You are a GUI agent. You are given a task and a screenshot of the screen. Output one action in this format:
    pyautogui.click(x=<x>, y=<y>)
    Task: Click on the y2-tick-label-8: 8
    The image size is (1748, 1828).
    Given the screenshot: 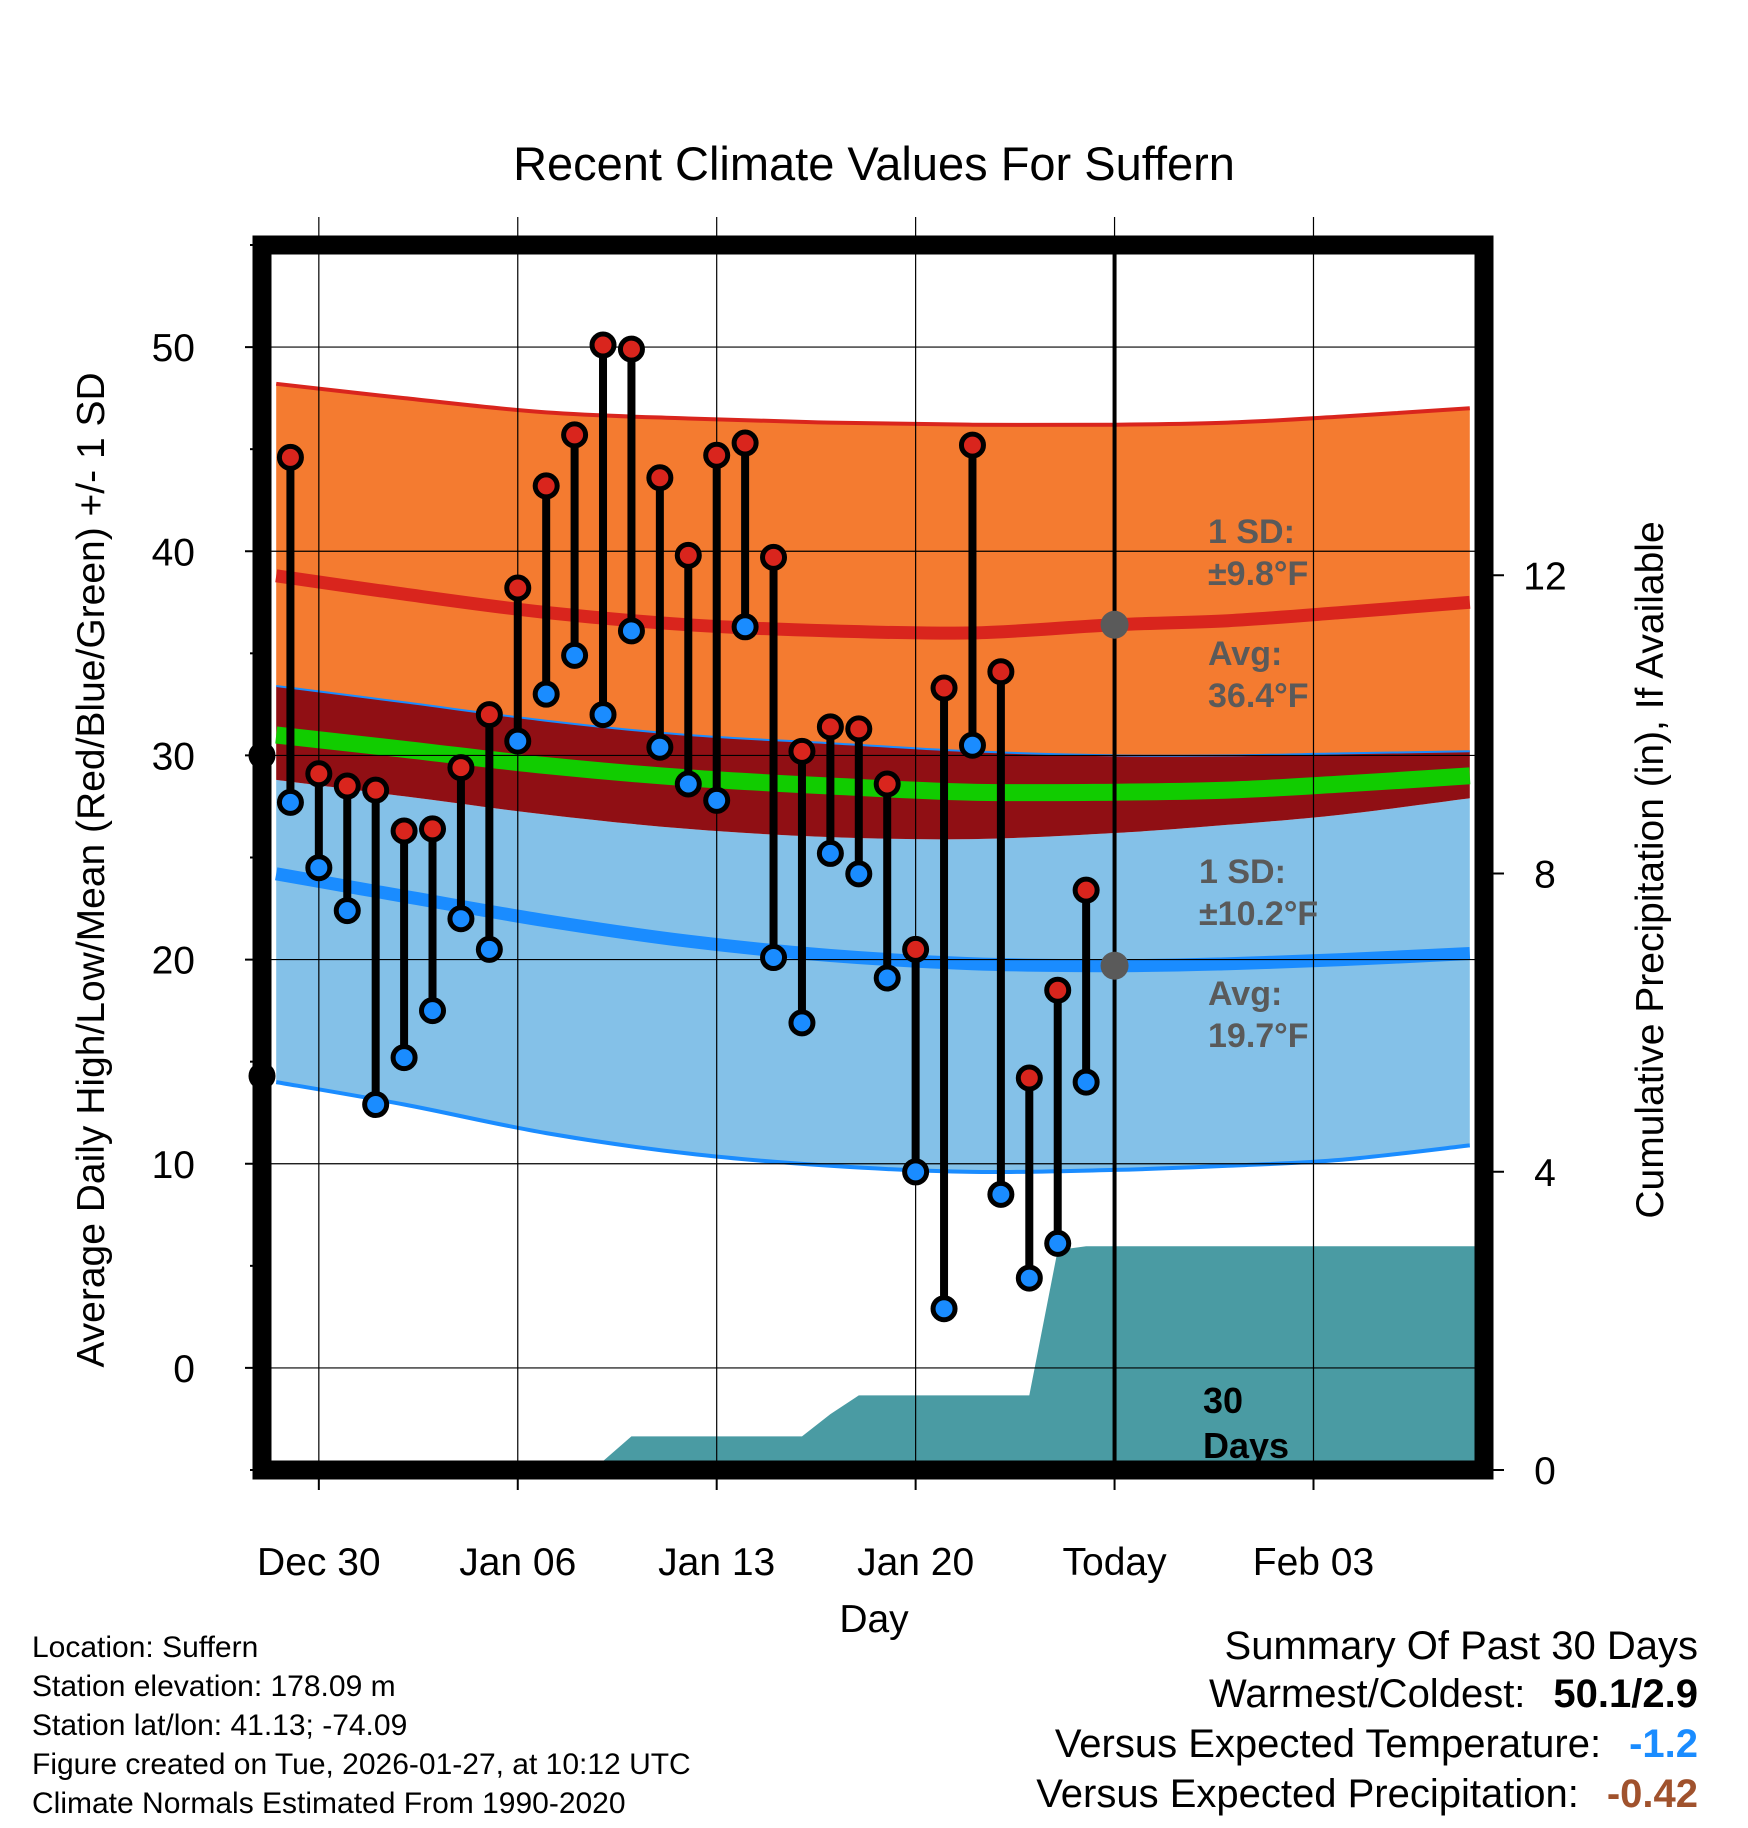 What is the action you would take?
    pyautogui.click(x=1545, y=875)
    